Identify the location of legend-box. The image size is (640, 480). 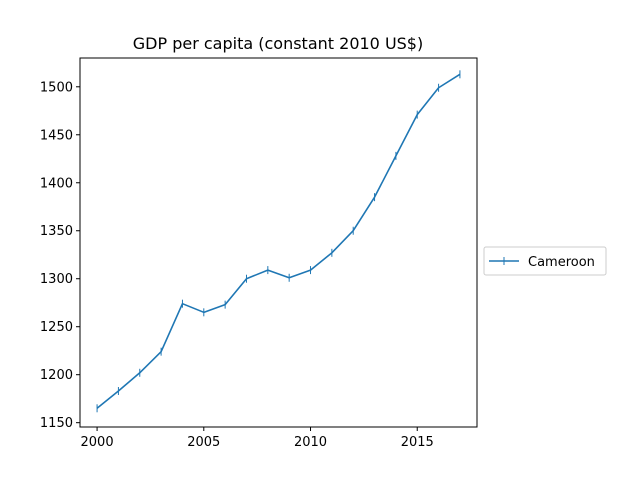
(545, 261).